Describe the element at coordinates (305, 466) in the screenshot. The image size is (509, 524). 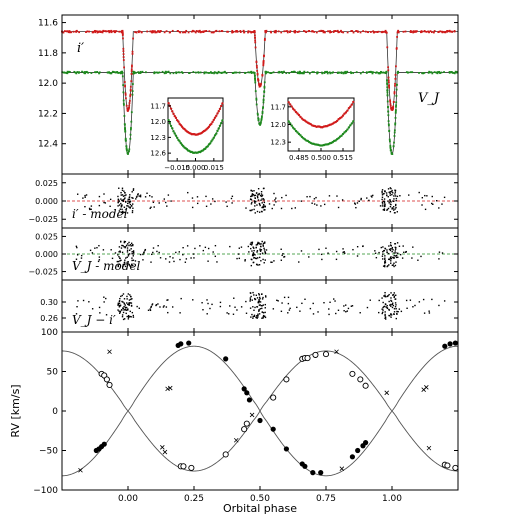
I see `rv-primary-point` at that location.